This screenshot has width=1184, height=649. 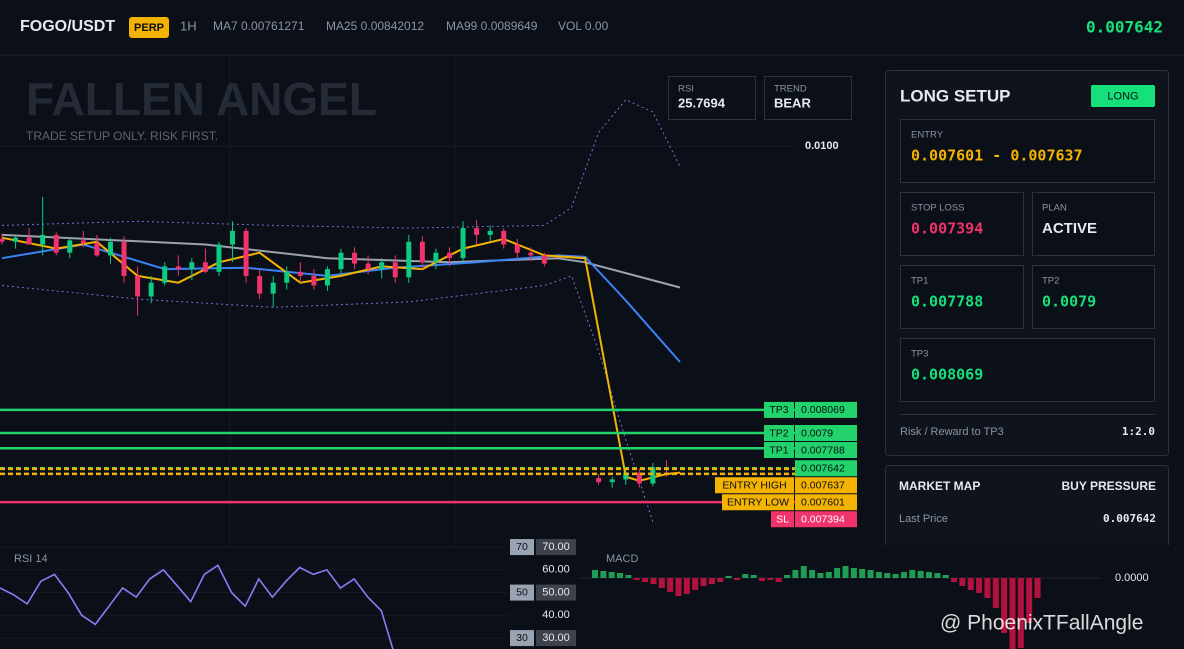 I want to click on tp1-card, so click(x=962, y=297).